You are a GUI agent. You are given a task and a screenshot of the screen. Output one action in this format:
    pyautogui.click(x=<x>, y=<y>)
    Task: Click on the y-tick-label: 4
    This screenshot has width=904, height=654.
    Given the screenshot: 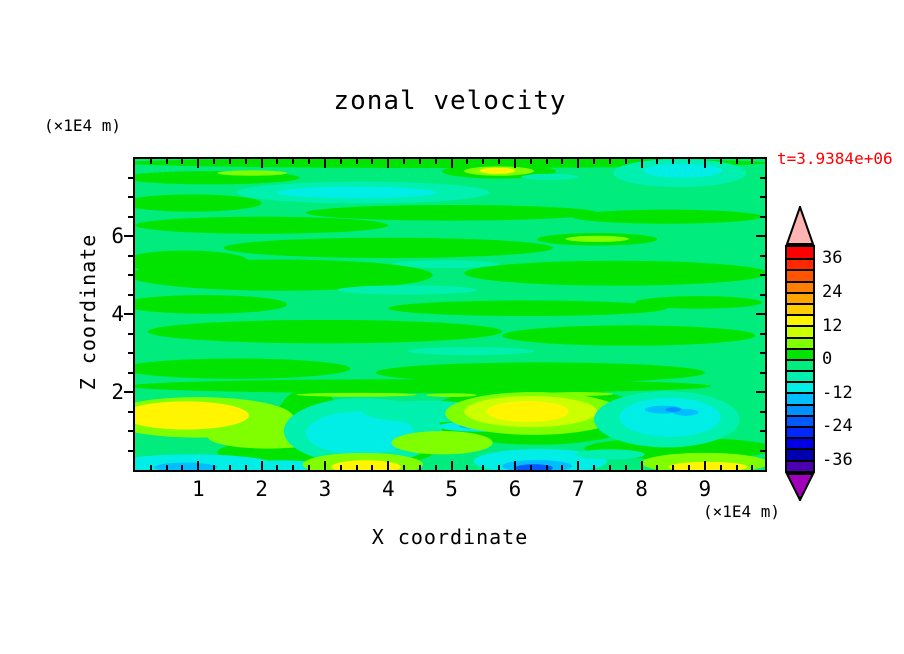 What is the action you would take?
    pyautogui.click(x=117, y=314)
    